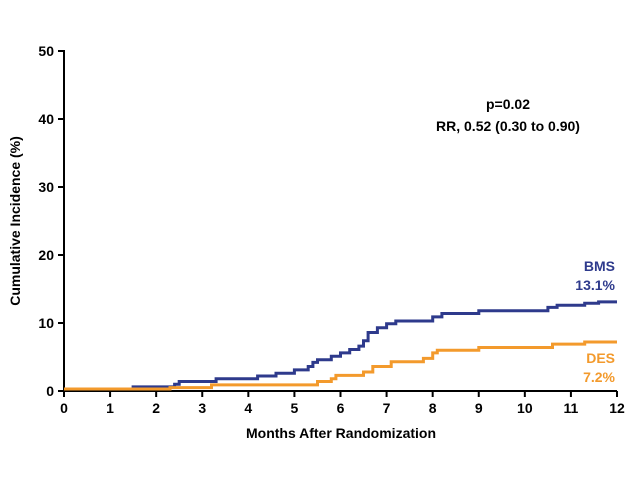 The width and height of the screenshot is (640, 480). What do you see at coordinates (50, 391) in the screenshot?
I see `y-tick-label: 0` at bounding box center [50, 391].